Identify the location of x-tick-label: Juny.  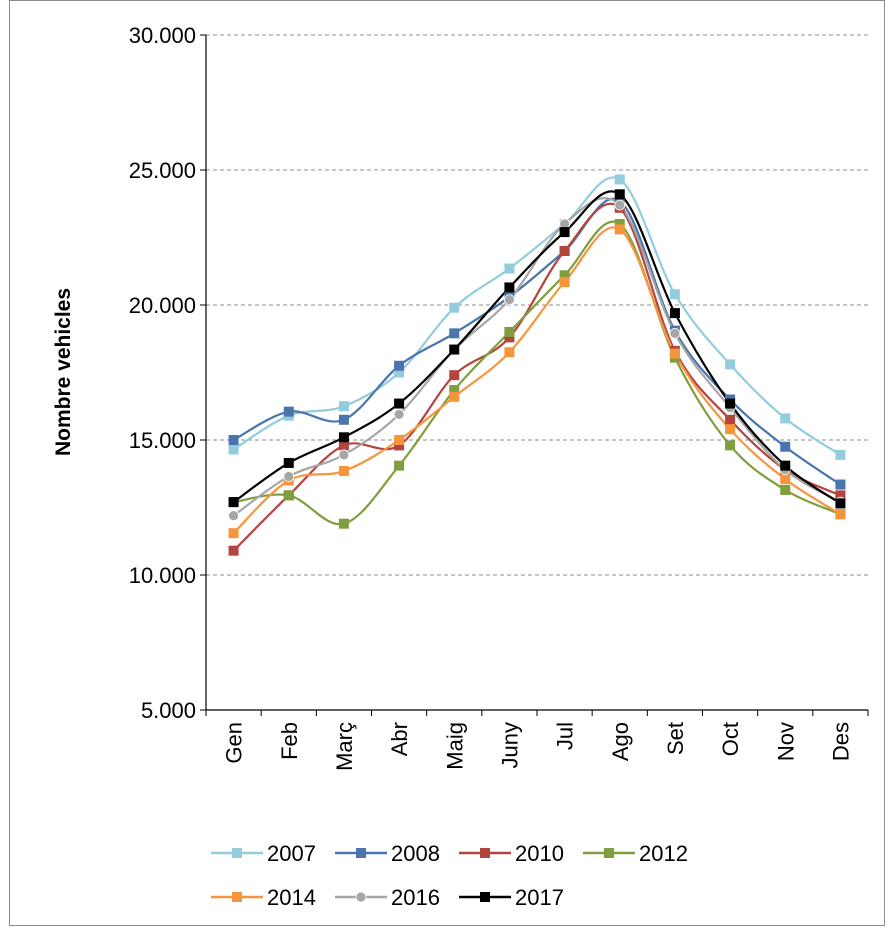
(509, 745).